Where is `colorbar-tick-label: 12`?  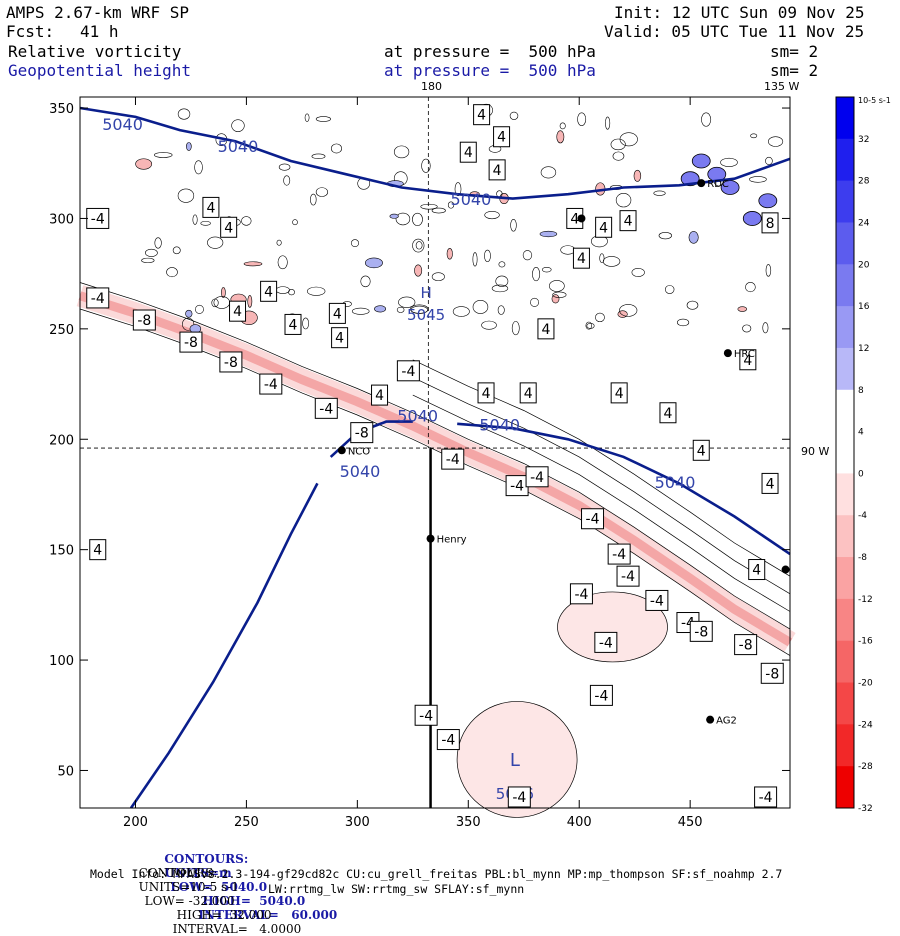 colorbar-tick-label: 12 is located at coordinates (863, 349).